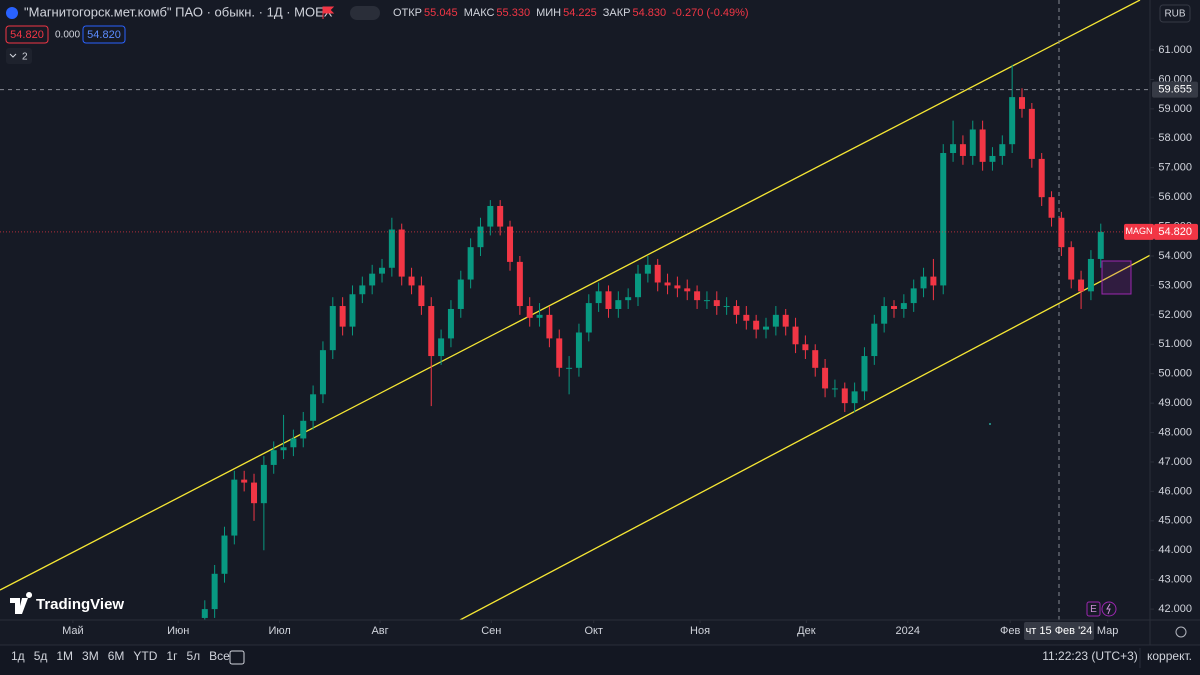  What do you see at coordinates (365, 13) in the screenshot?
I see `toggle` at bounding box center [365, 13].